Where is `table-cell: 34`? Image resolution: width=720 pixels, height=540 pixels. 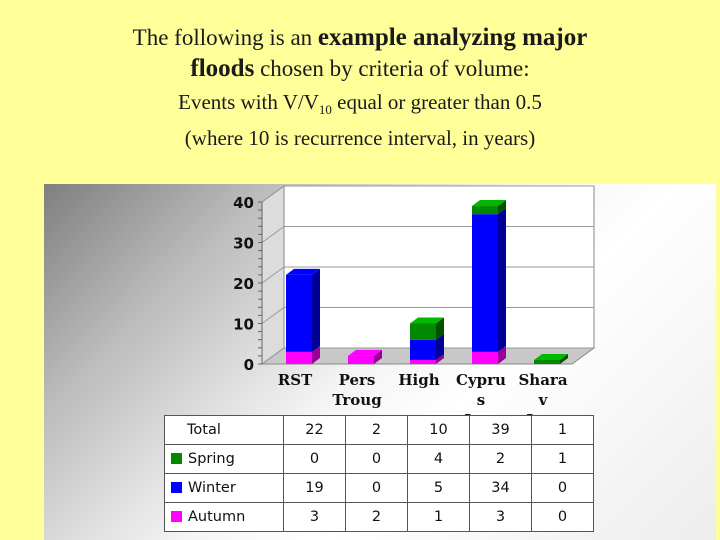
table-cell: 34 is located at coordinates (500, 488).